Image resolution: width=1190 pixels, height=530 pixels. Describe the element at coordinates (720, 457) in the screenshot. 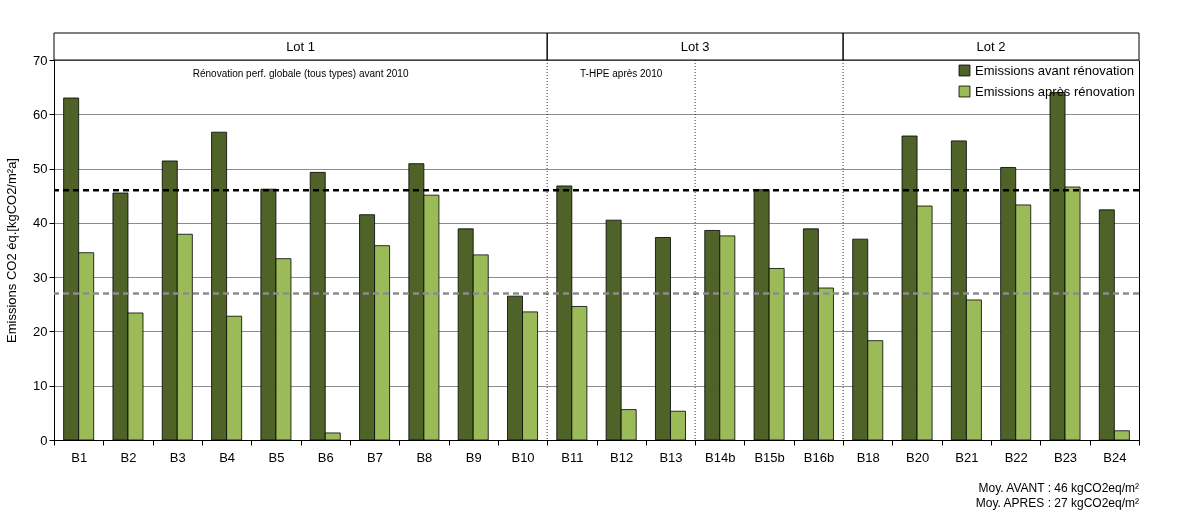

I see `x-tick-label: B14b` at that location.